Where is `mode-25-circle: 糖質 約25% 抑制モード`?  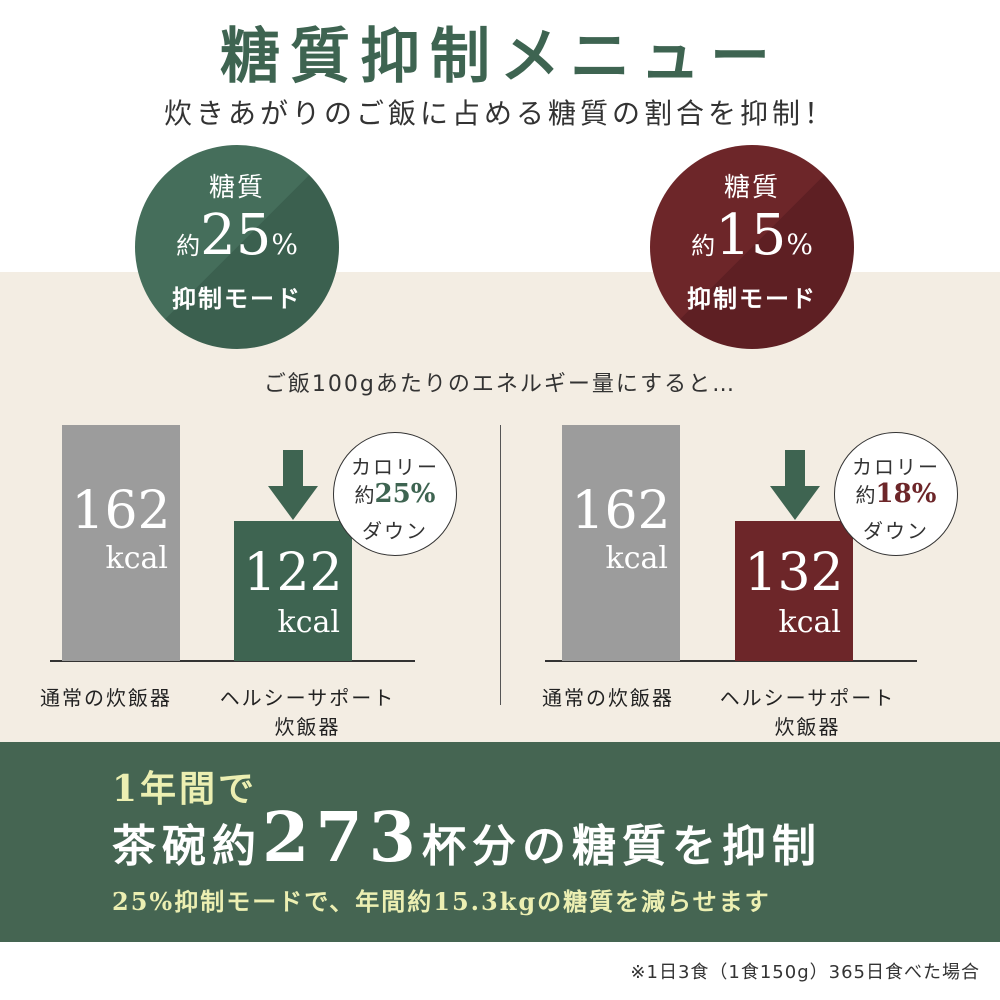
mode-25-circle: 糖質 約25% 抑制モード is located at coordinates (237, 247).